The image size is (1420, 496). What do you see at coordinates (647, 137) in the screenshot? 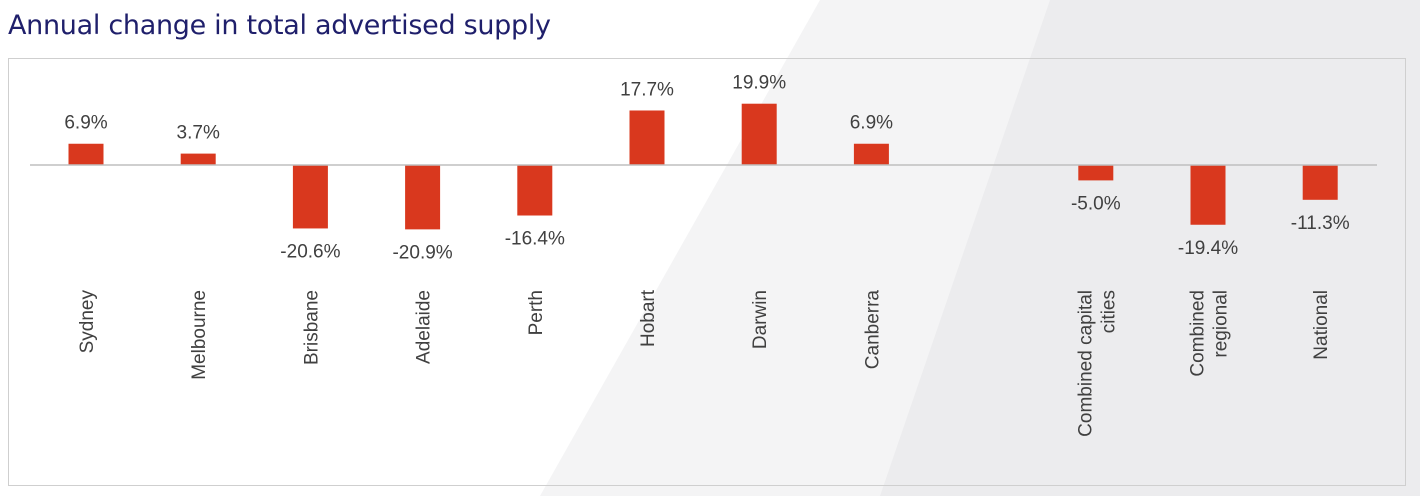
I see `bar-hobart` at bounding box center [647, 137].